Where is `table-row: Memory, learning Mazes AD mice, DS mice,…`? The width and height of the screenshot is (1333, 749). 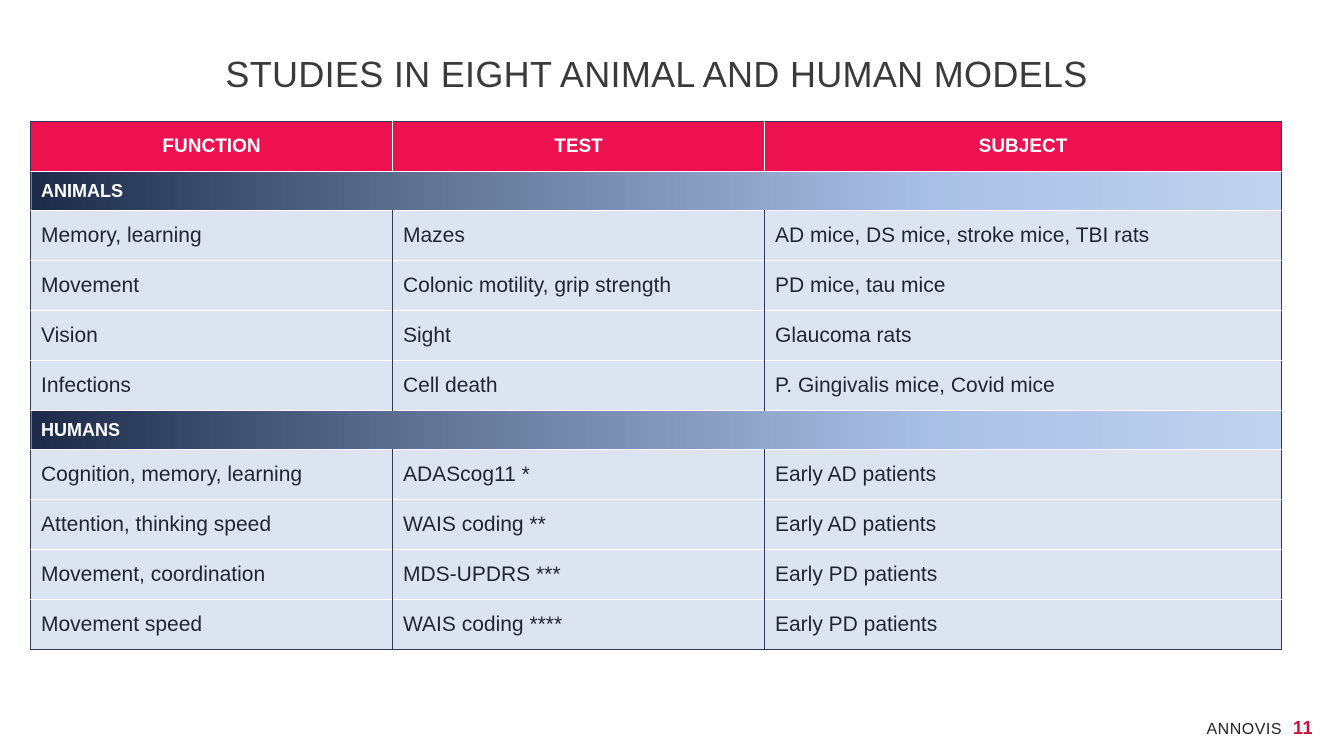
table-row: Memory, learning Mazes AD mice, DS mice,… is located at coordinates (656, 235).